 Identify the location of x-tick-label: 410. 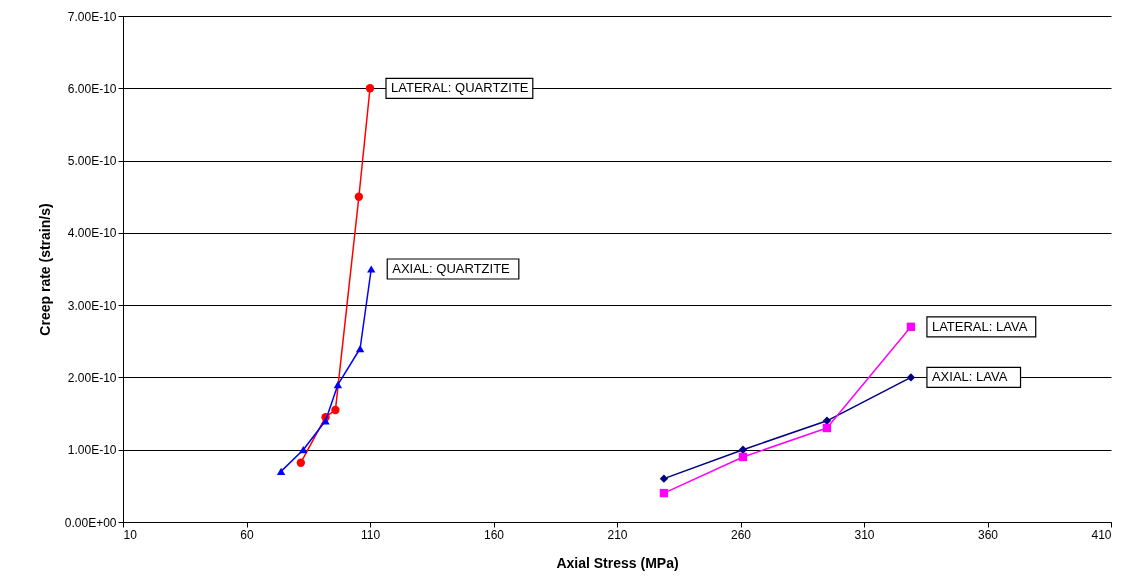
(1101, 534).